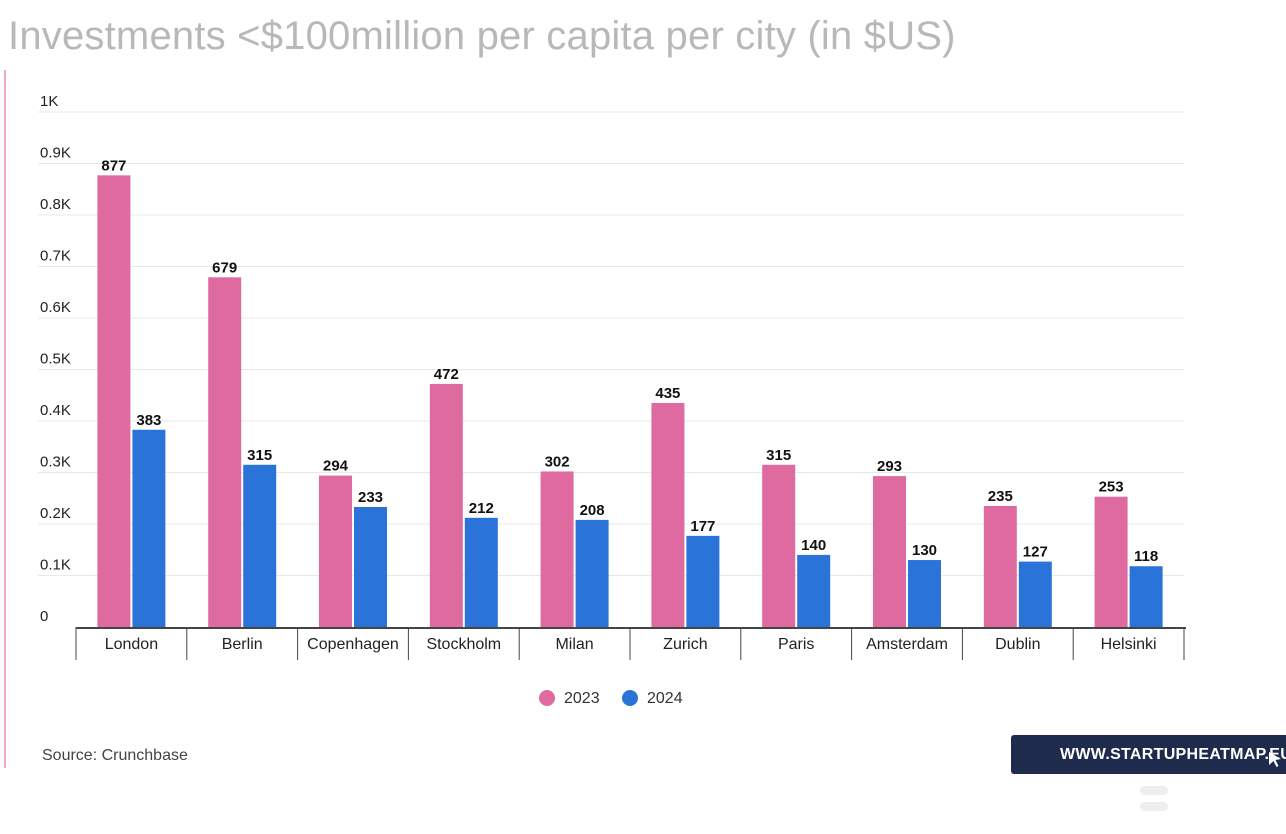  What do you see at coordinates (260, 545) in the screenshot?
I see `bar-2024-berlin` at bounding box center [260, 545].